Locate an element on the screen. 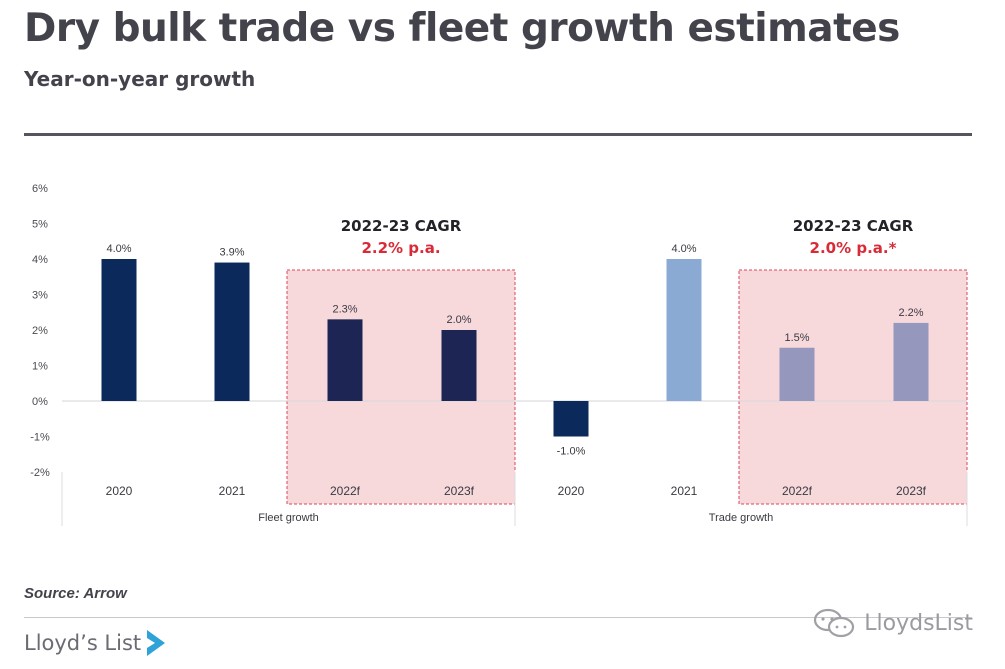 The height and width of the screenshot is (669, 1005). watermark: LloydsList is located at coordinates (892, 623).